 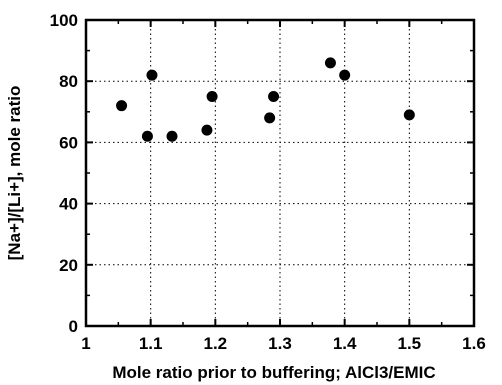 I want to click on y-tick-label: 60, so click(x=68, y=142).